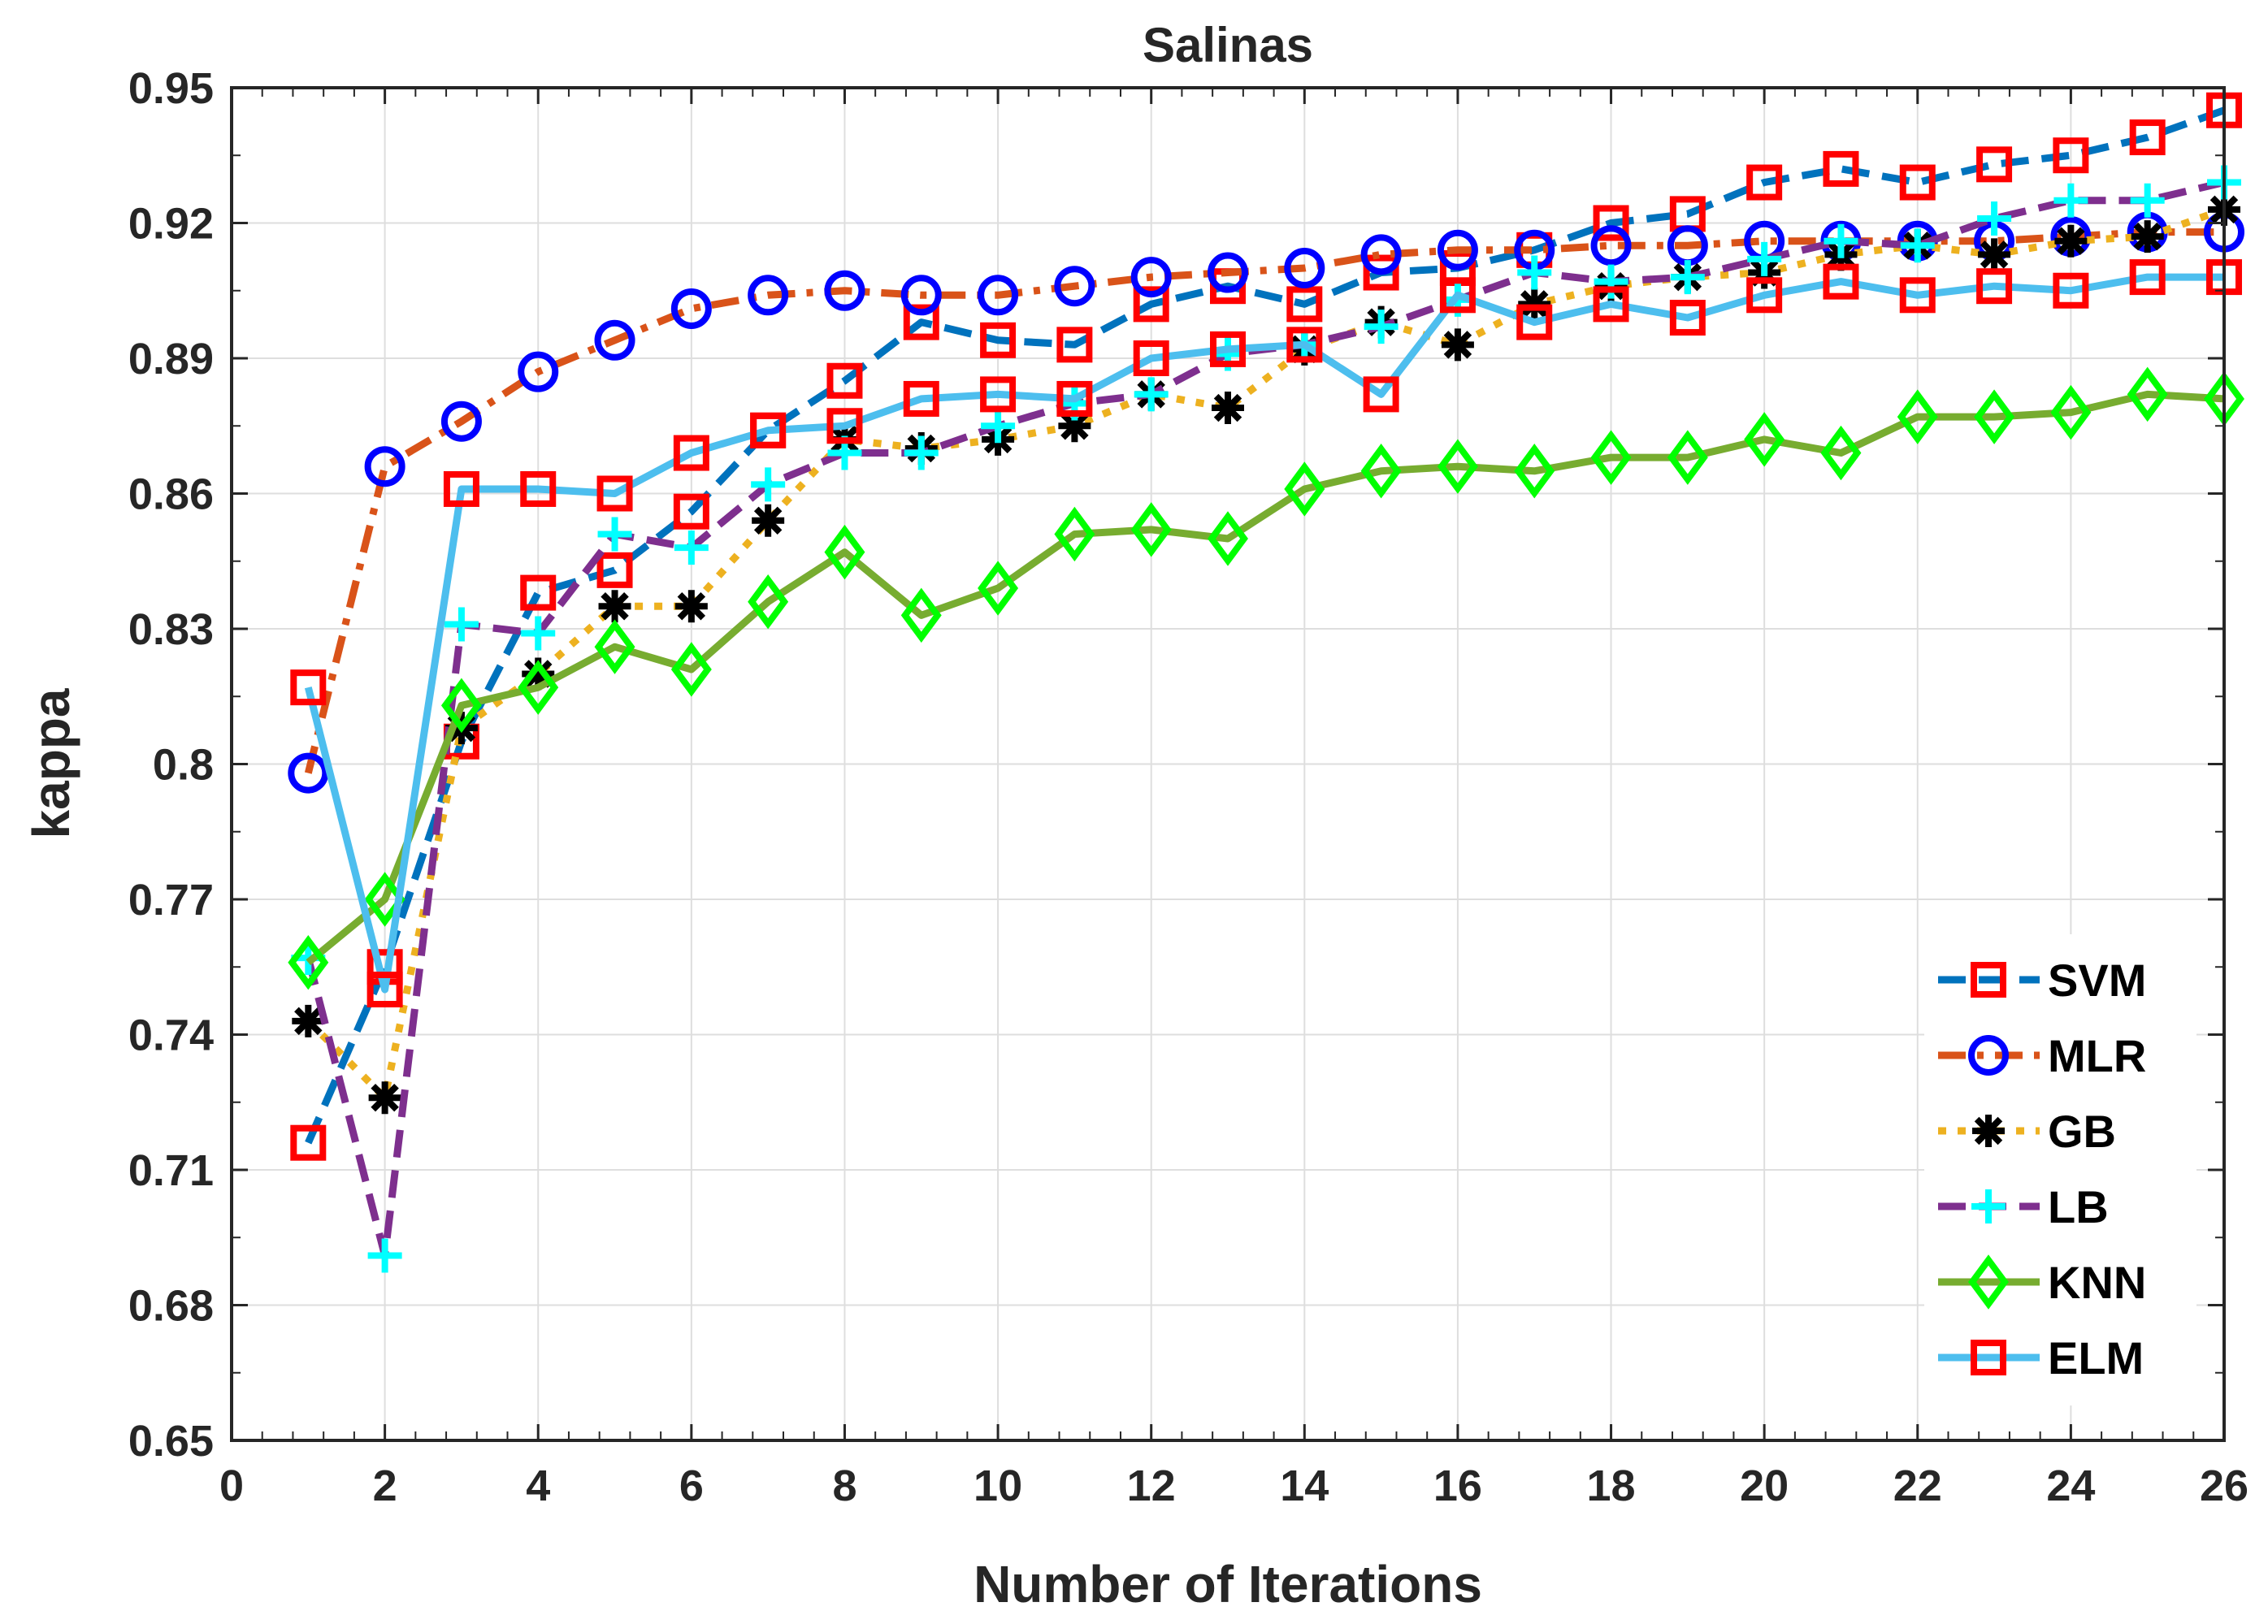 Image resolution: width=2268 pixels, height=1624 pixels. Describe the element at coordinates (171, 494) in the screenshot. I see `y-tick-label: 0.86` at that location.